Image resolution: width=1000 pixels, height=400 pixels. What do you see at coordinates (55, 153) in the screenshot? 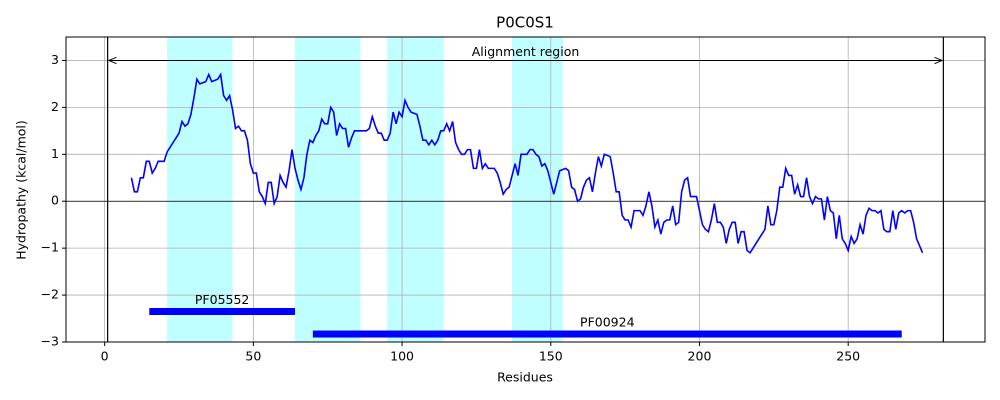
I see `y-tick-label: 1` at bounding box center [55, 153].